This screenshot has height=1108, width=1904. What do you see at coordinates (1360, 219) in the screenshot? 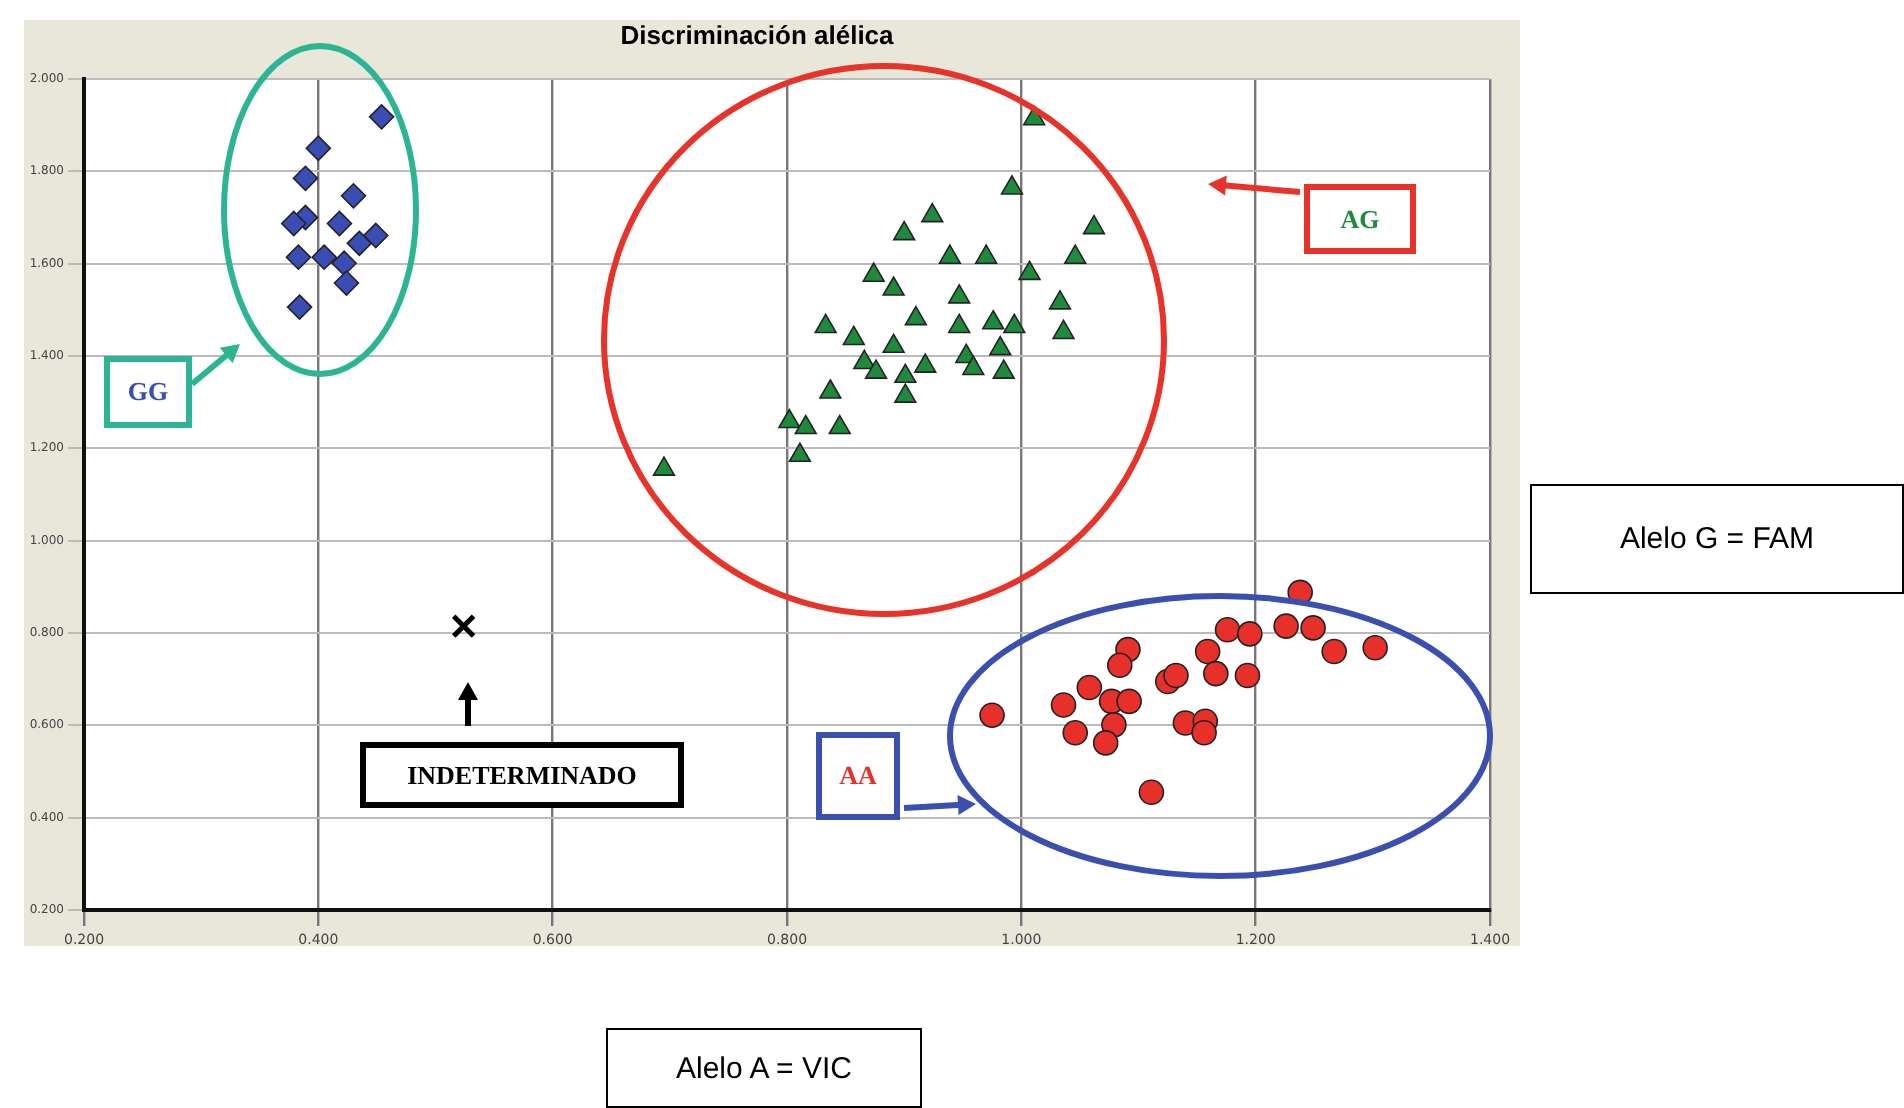
I see `text: AG` at bounding box center [1360, 219].